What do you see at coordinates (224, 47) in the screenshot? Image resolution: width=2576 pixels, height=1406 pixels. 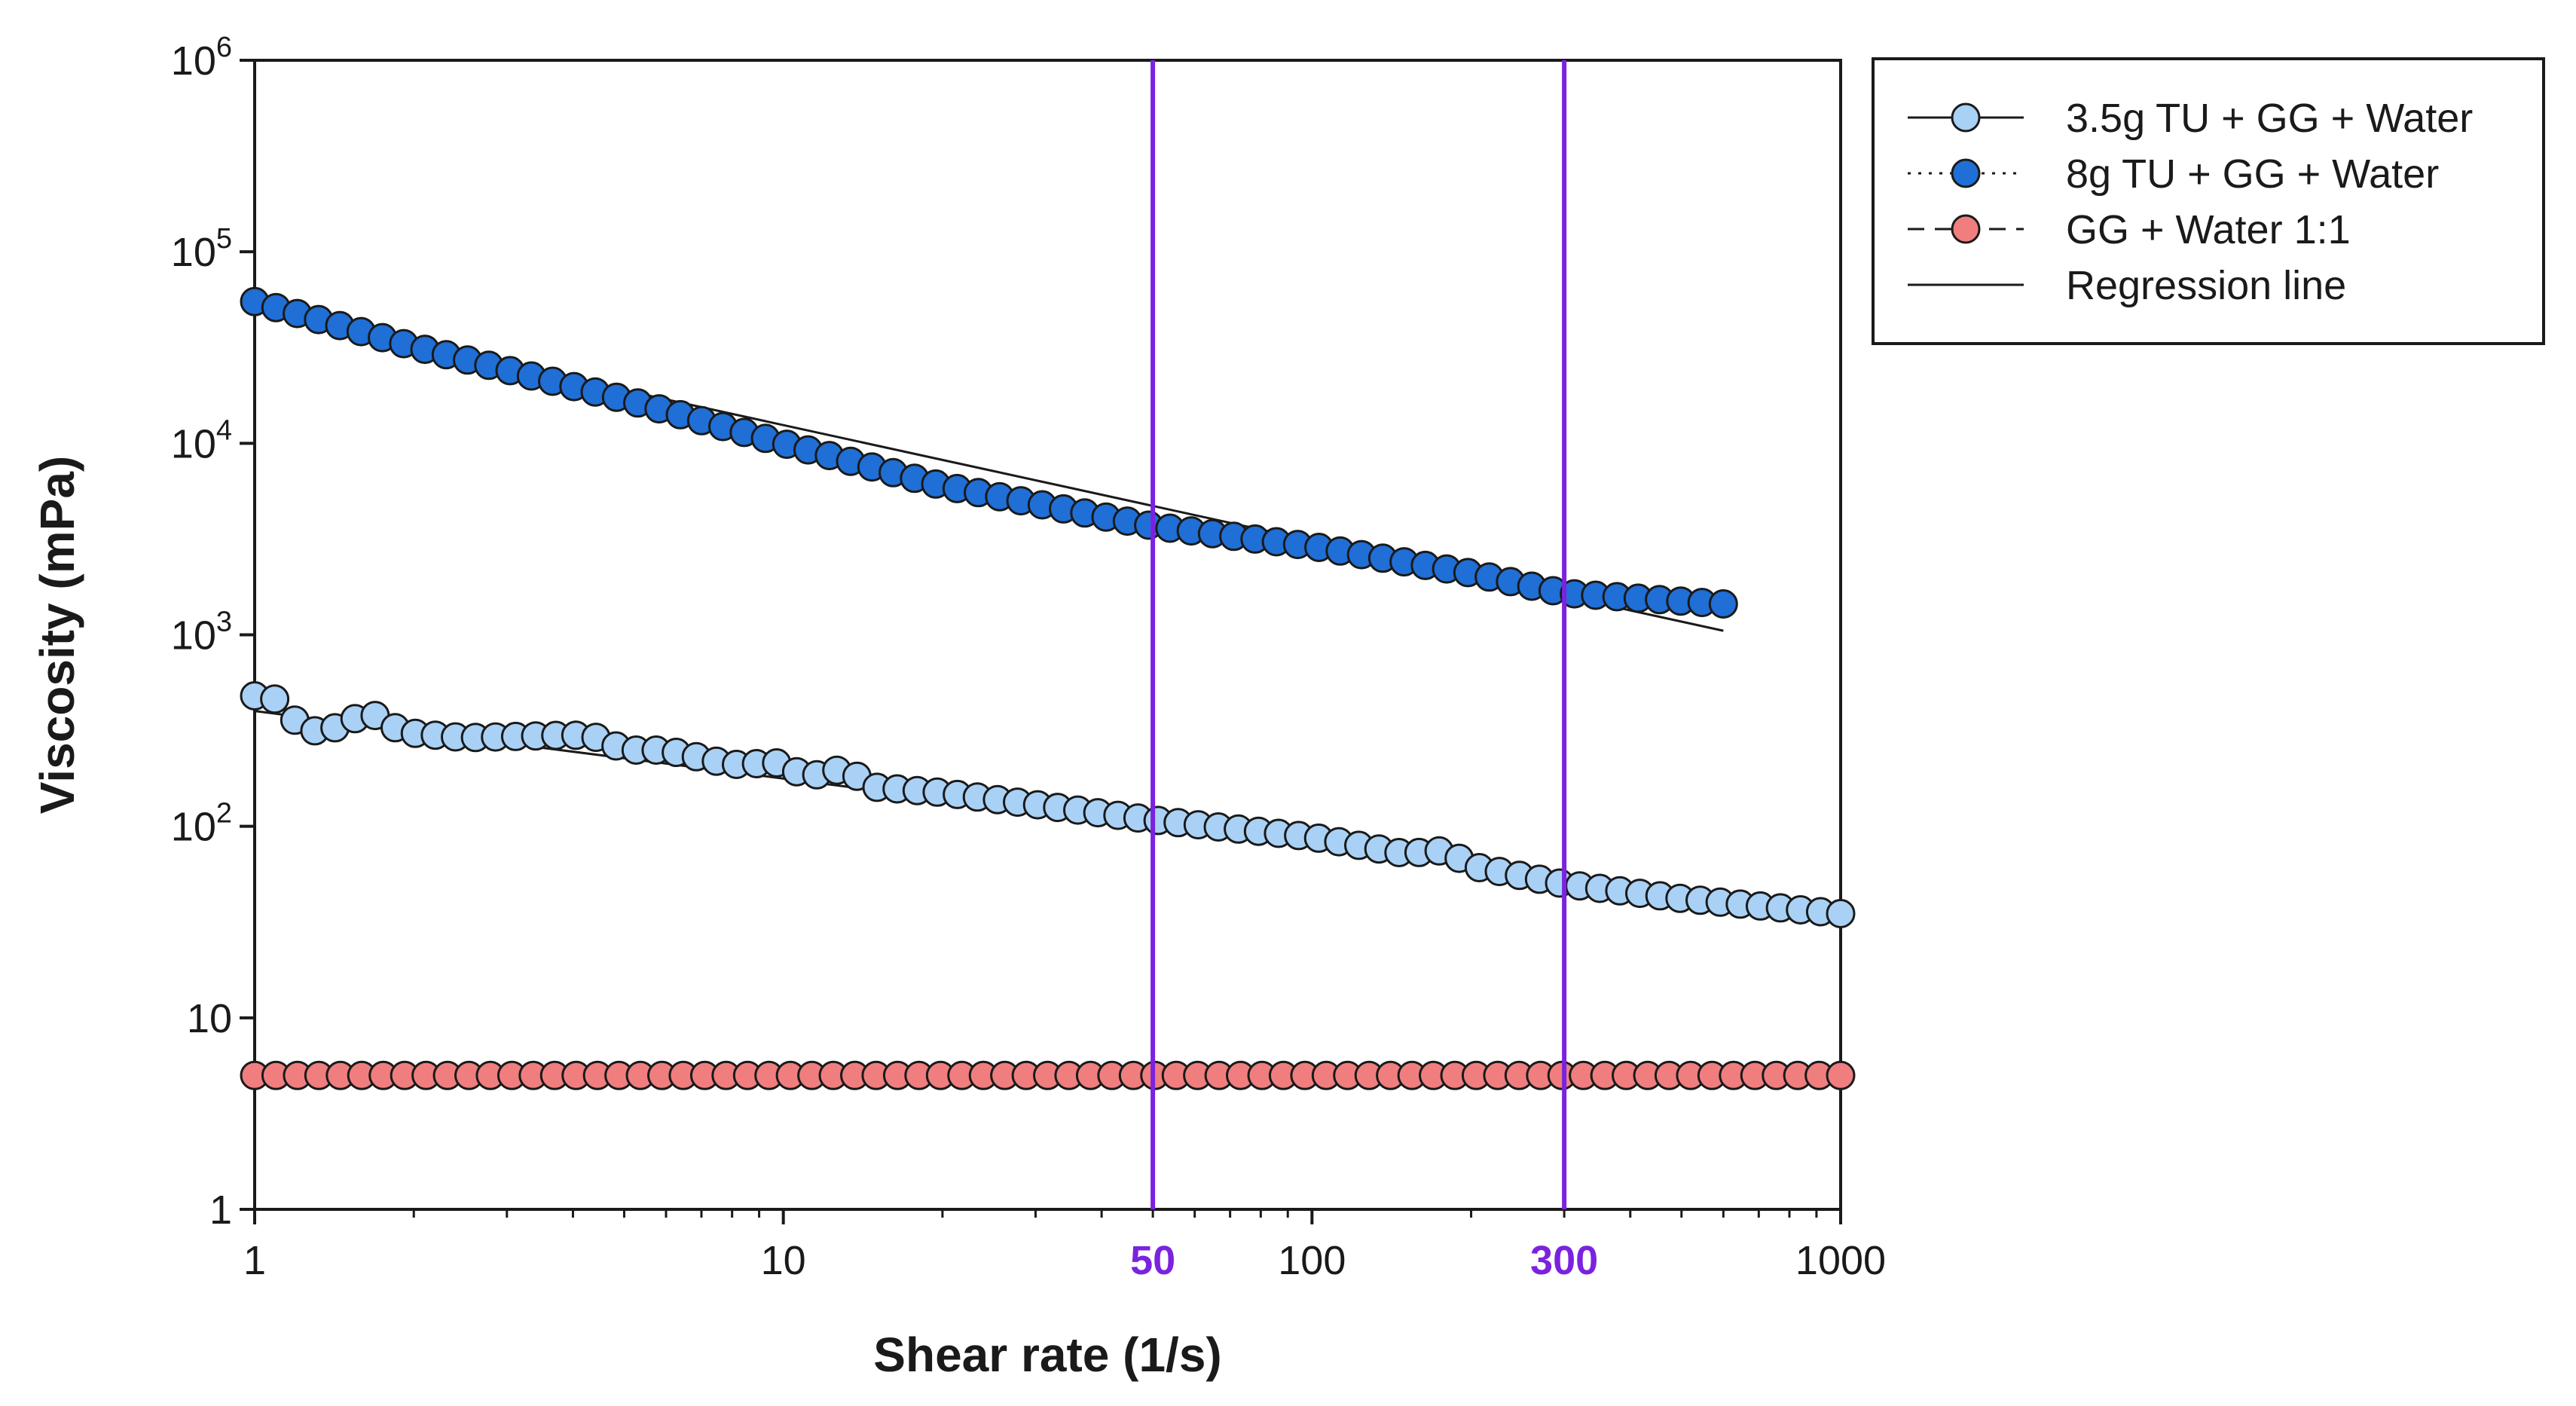 I see `y-tick-exponent: 6` at bounding box center [224, 47].